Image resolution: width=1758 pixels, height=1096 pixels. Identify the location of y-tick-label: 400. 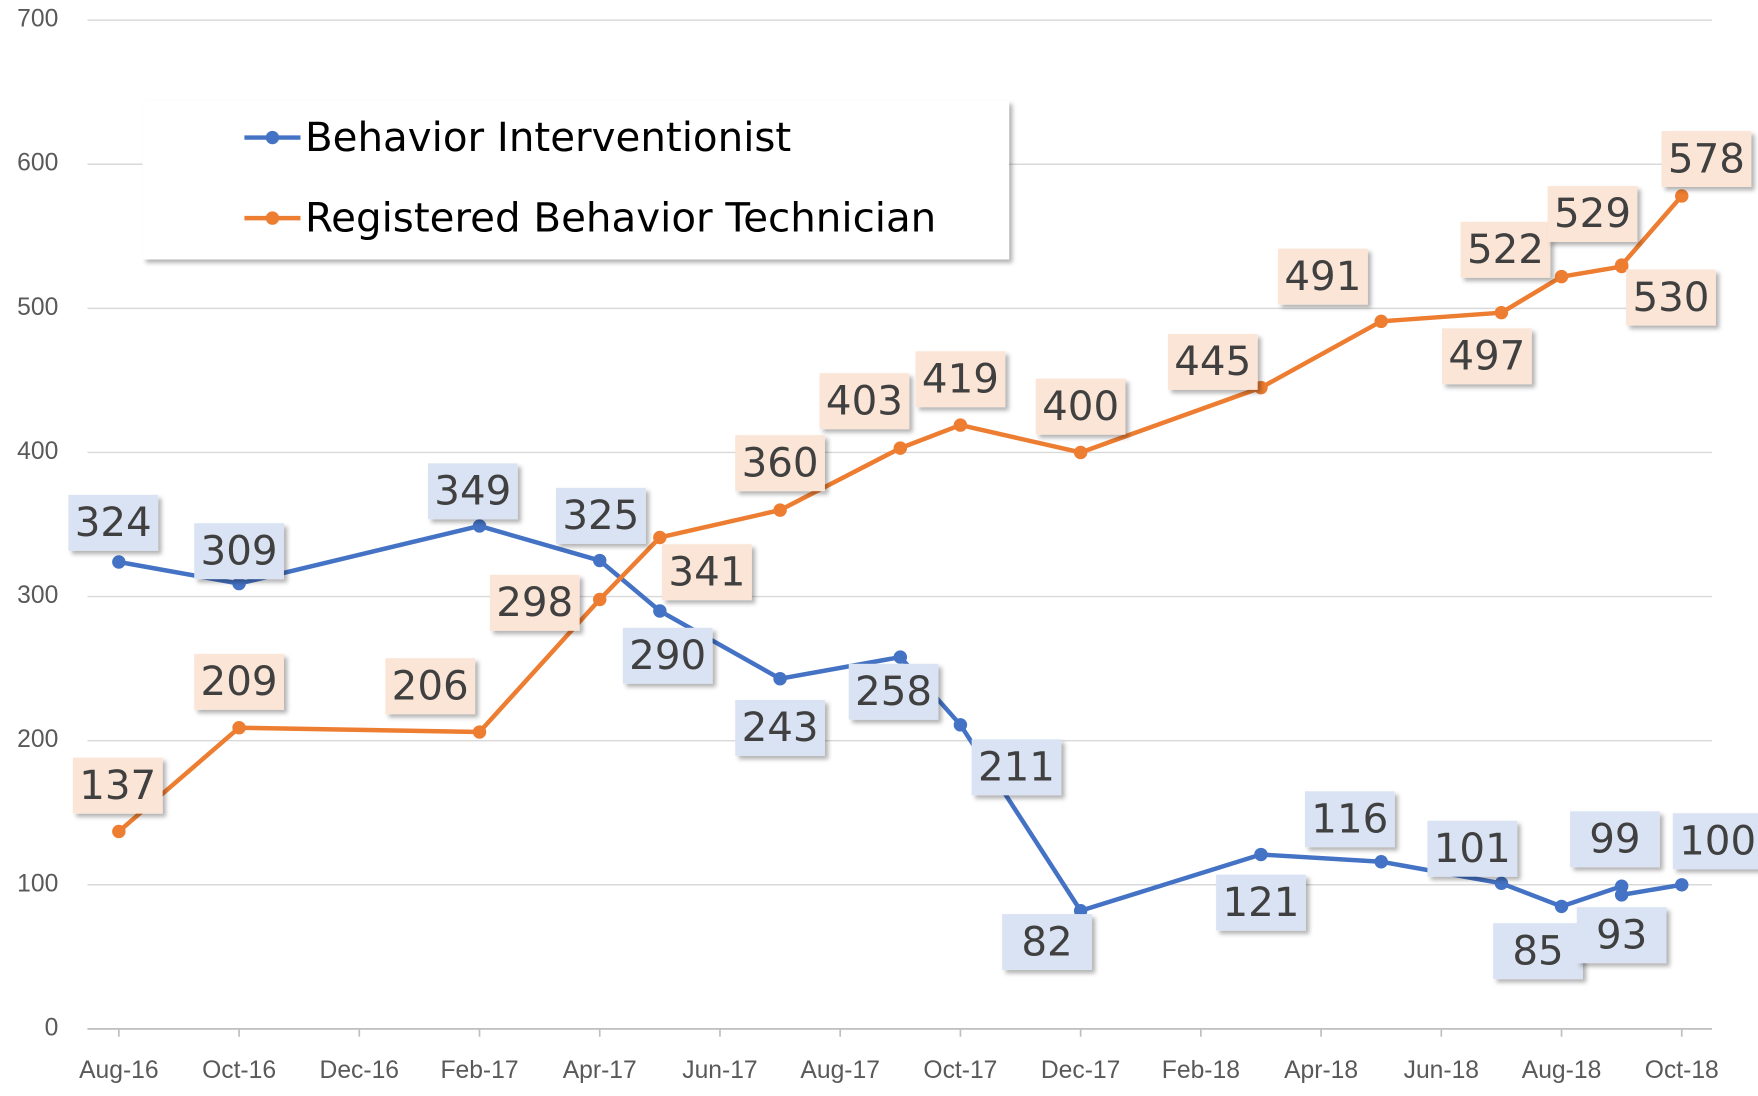
(37, 451).